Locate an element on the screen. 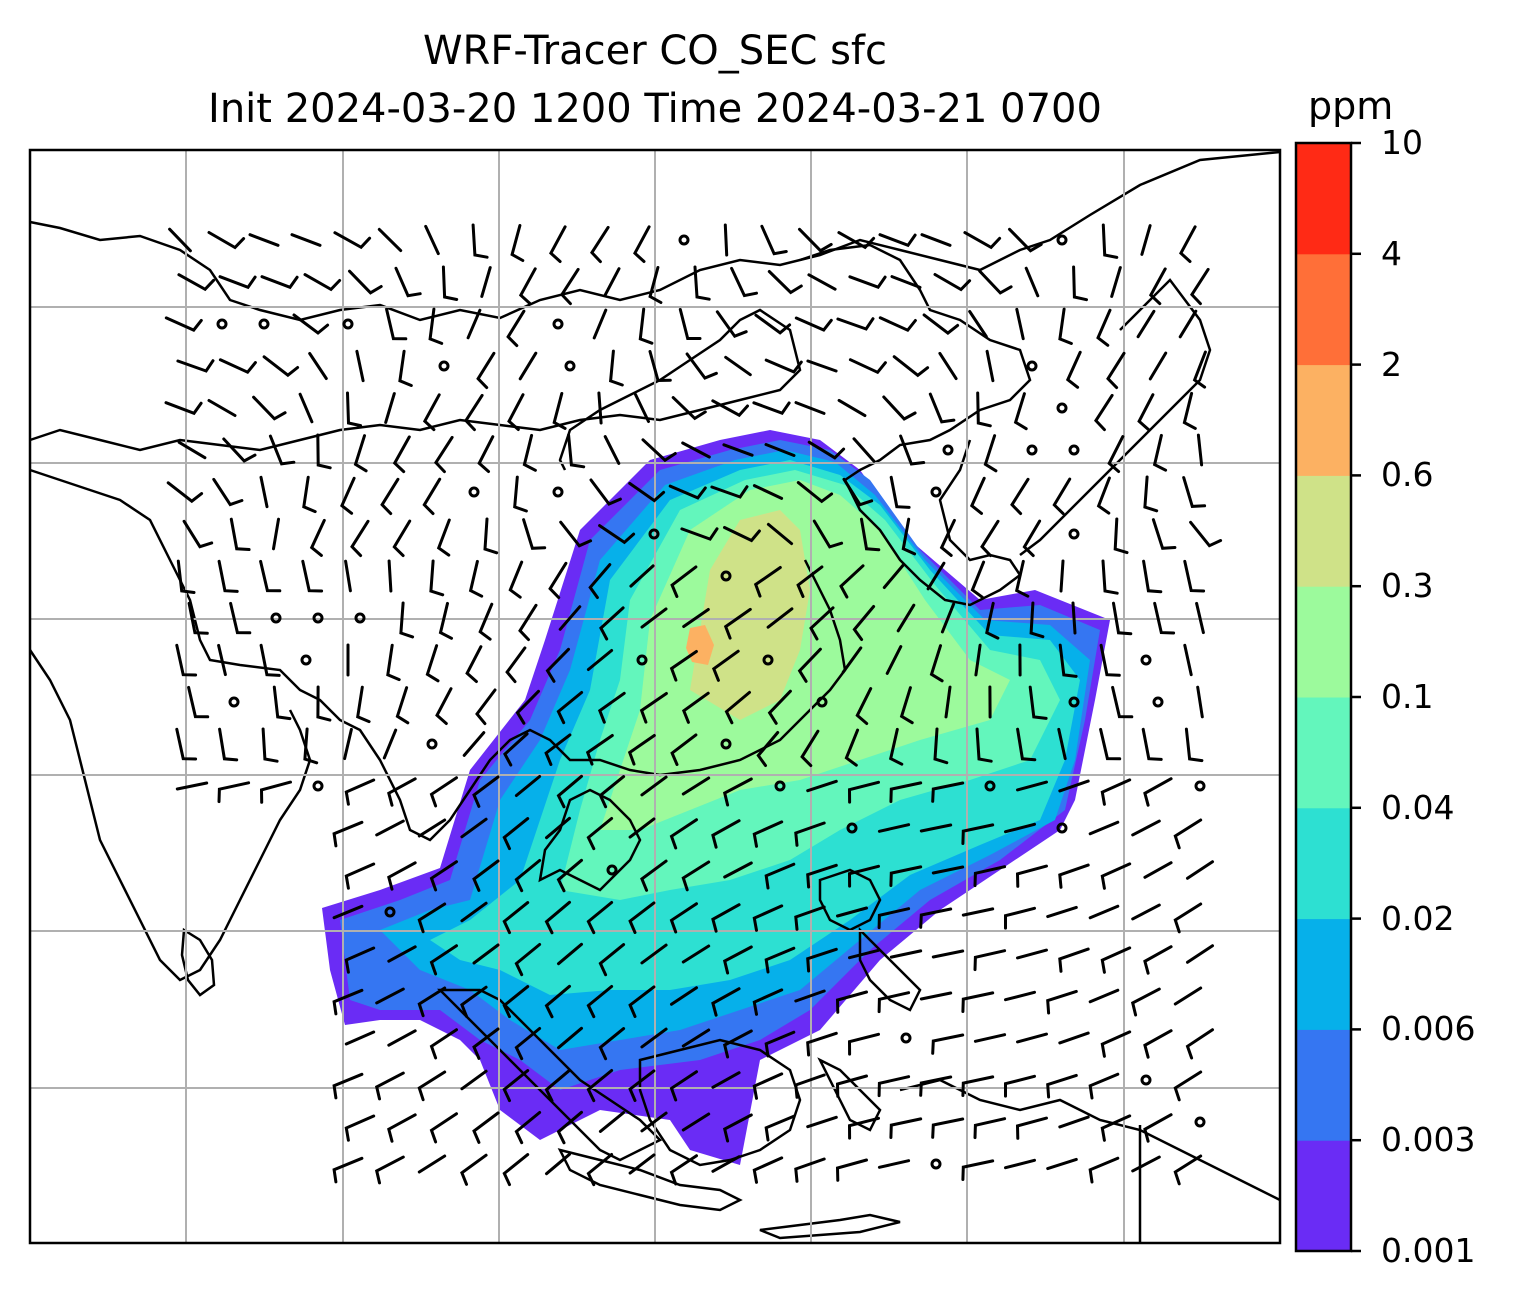  colorbar-tick-label: 10 is located at coordinates (1402, 142).